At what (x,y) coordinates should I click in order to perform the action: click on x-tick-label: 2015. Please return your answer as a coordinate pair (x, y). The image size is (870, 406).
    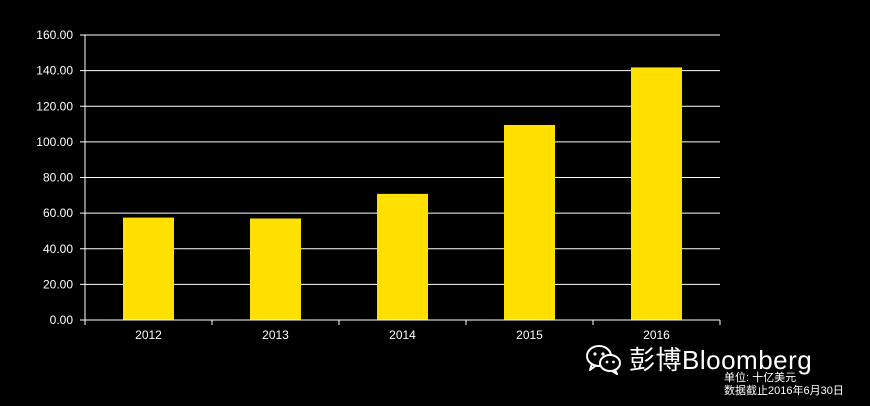
    Looking at the image, I should click on (529, 335).